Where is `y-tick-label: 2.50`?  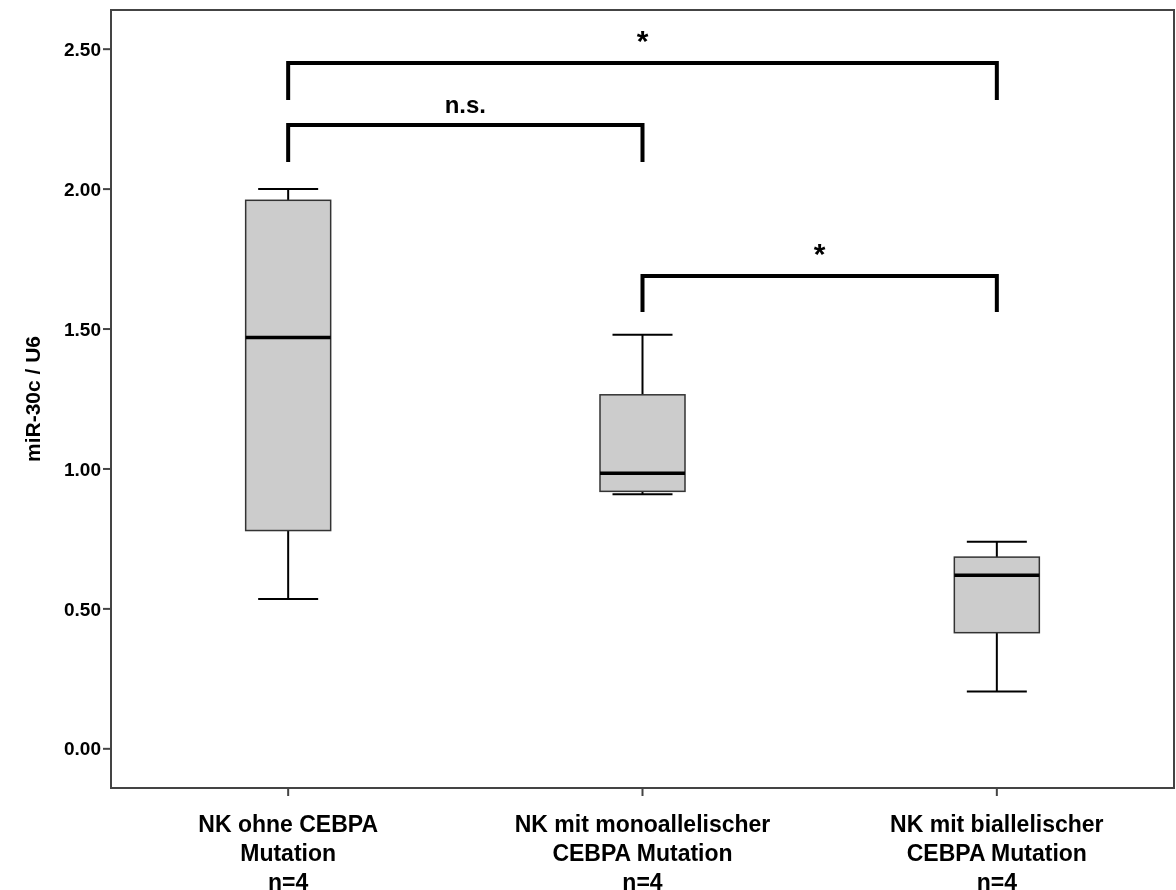
y-tick-label: 2.50 is located at coordinates (82, 49).